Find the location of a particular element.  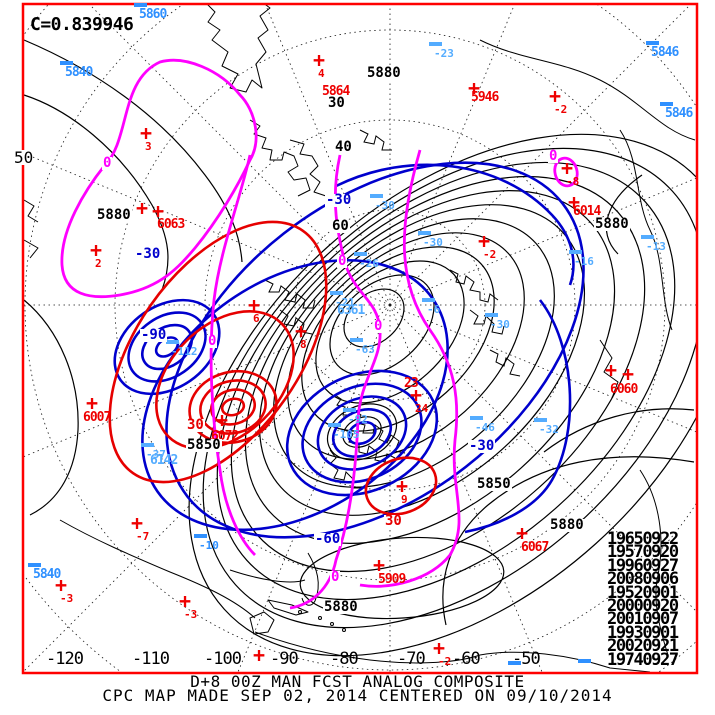

marker-value: -105 is located at coordinates (346, 434).